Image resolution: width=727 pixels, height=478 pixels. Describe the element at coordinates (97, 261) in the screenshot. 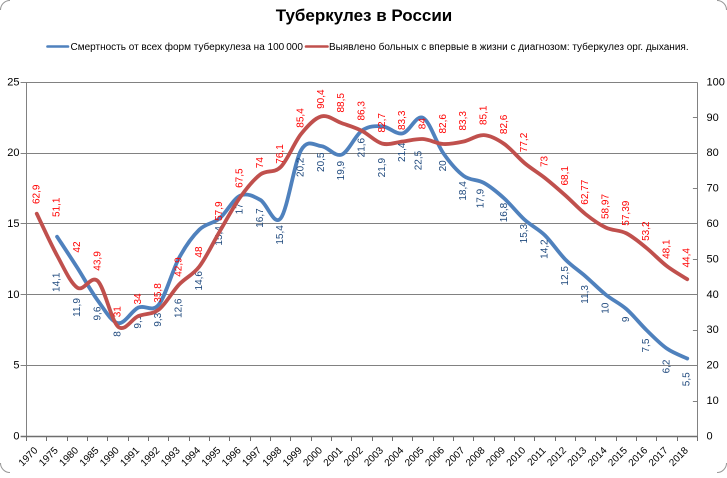

I see `svg-text: 43,9` at that location.